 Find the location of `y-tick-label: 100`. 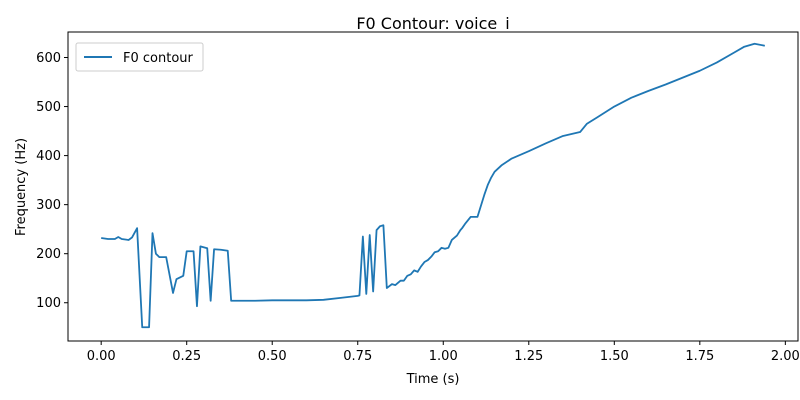

y-tick-label: 100 is located at coordinates (48, 303).